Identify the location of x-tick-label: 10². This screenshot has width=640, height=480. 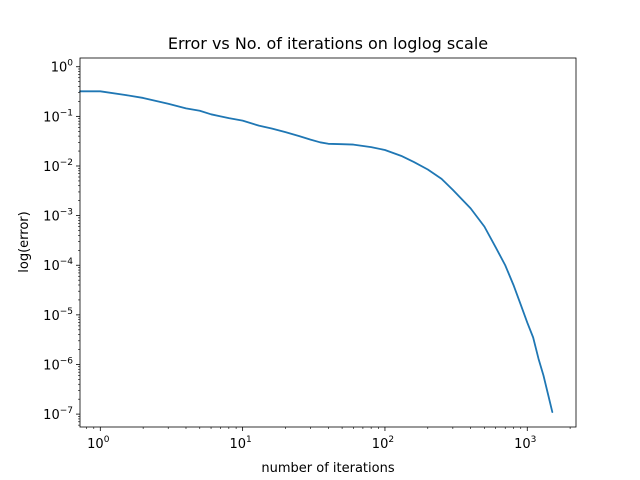
(383, 443).